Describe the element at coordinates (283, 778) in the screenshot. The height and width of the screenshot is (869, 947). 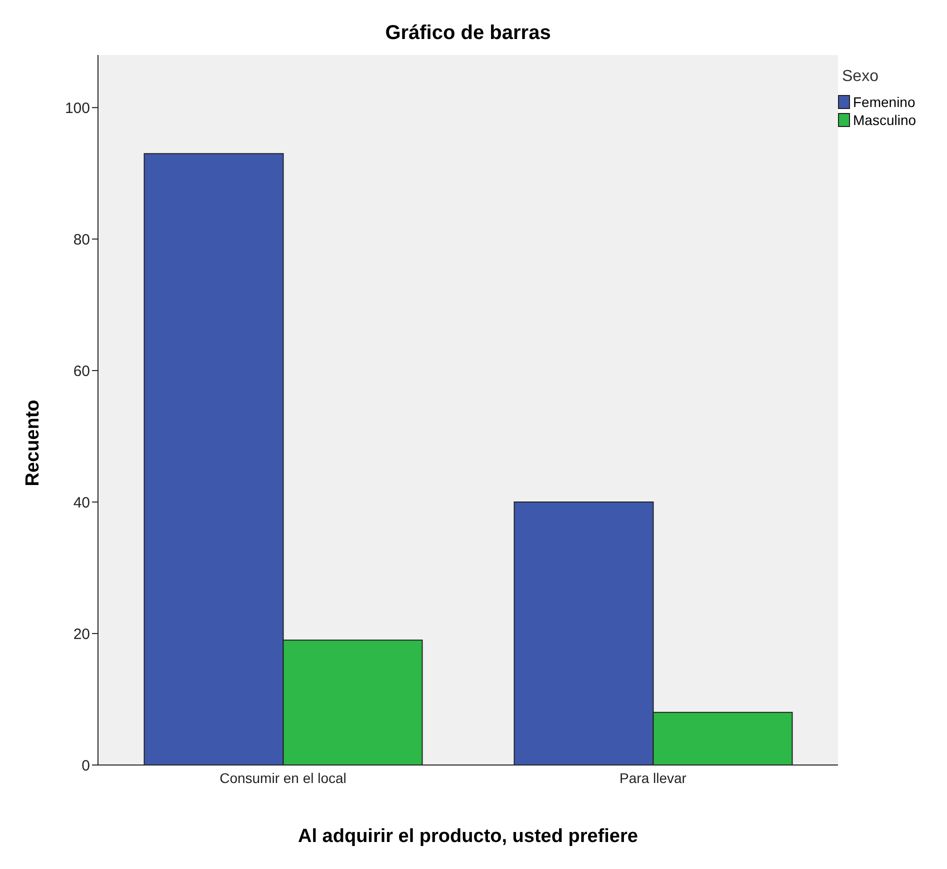
I see `x-tick-label: Consumir en el local` at that location.